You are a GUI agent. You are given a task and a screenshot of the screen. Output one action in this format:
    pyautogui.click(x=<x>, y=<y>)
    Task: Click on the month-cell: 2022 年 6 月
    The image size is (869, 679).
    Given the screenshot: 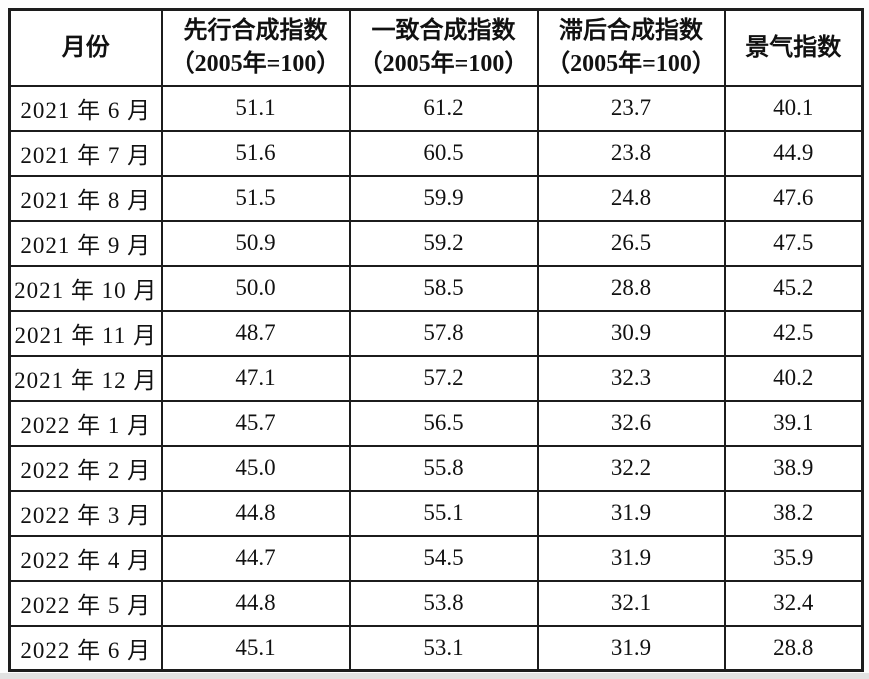 What is the action you would take?
    pyautogui.click(x=85, y=648)
    